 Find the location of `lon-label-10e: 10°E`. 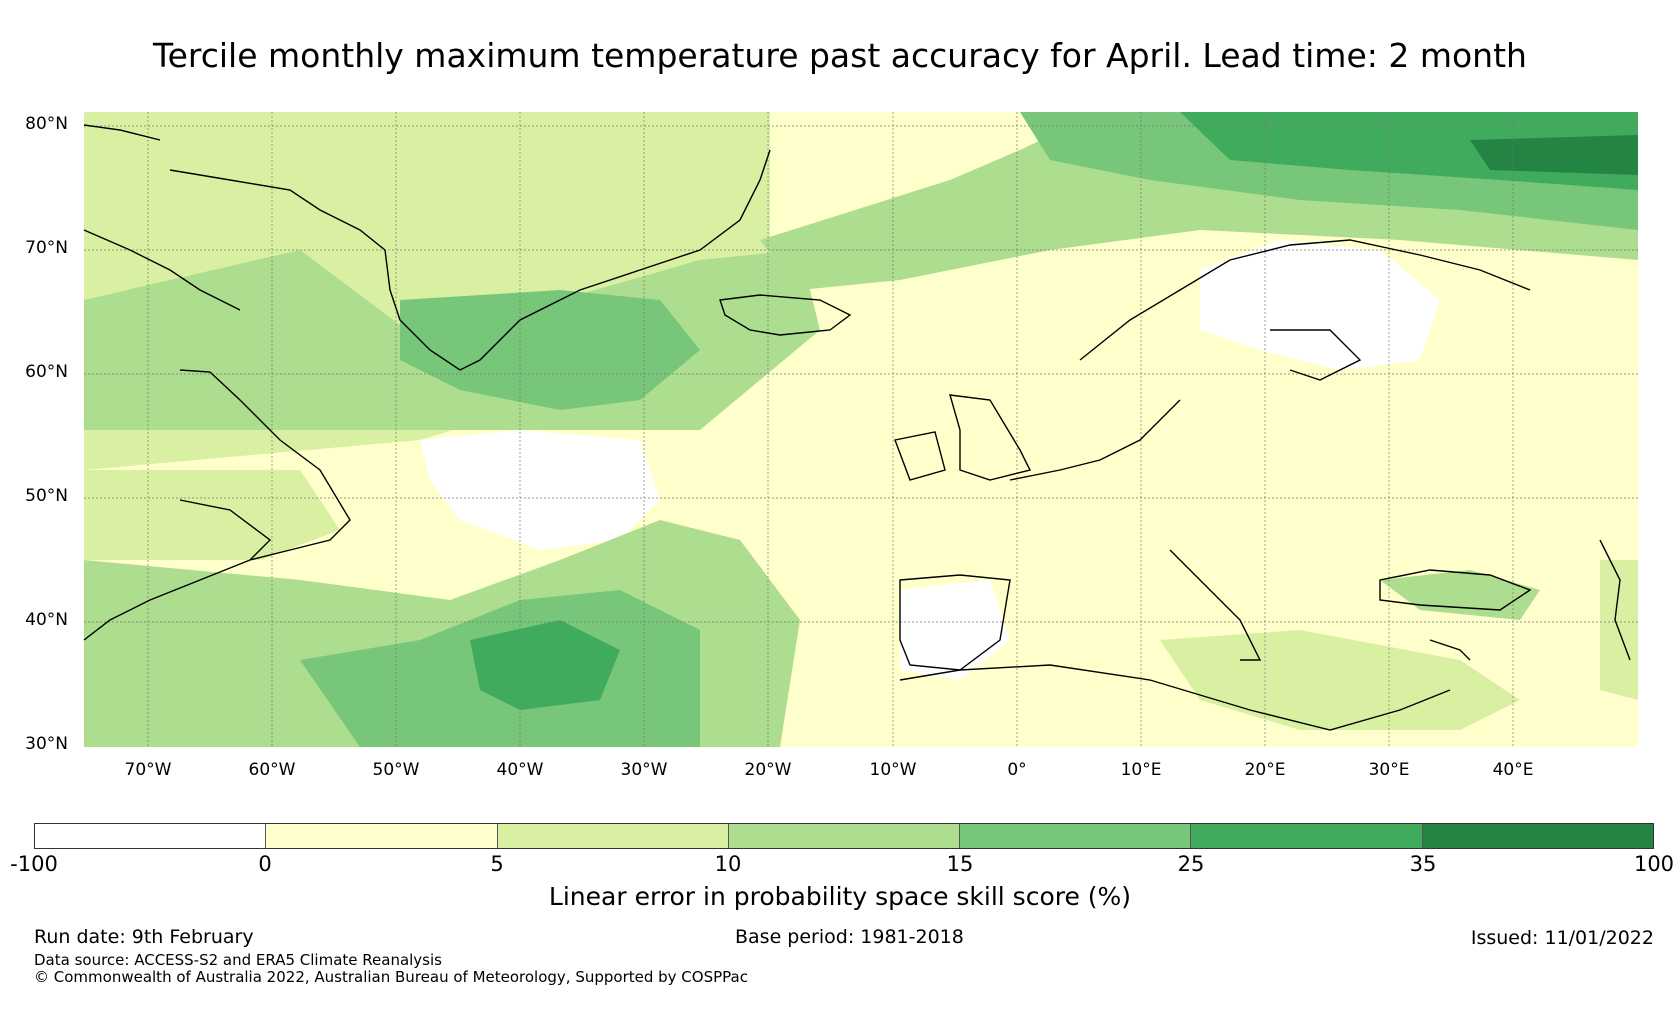

lon-label-10e: 10°E is located at coordinates (1141, 770).